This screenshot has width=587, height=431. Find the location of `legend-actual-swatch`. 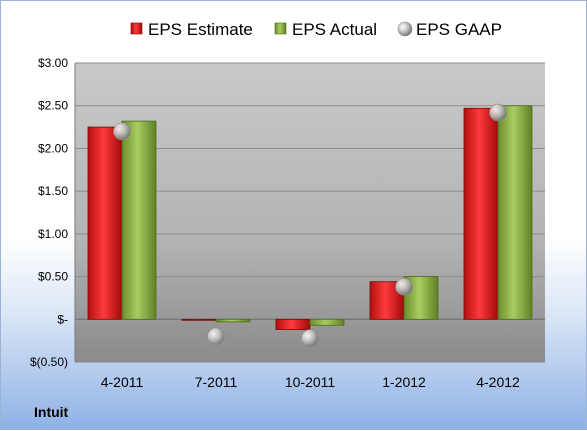

legend-actual-swatch is located at coordinates (280, 28).